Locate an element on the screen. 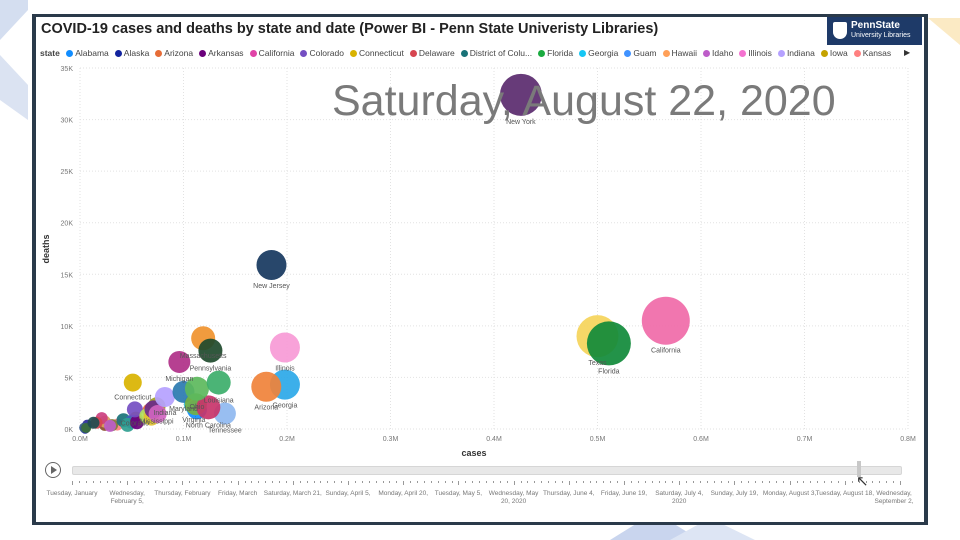 The height and width of the screenshot is (540, 960). timeline-tick-label: Monday, April 20, is located at coordinates (403, 493).